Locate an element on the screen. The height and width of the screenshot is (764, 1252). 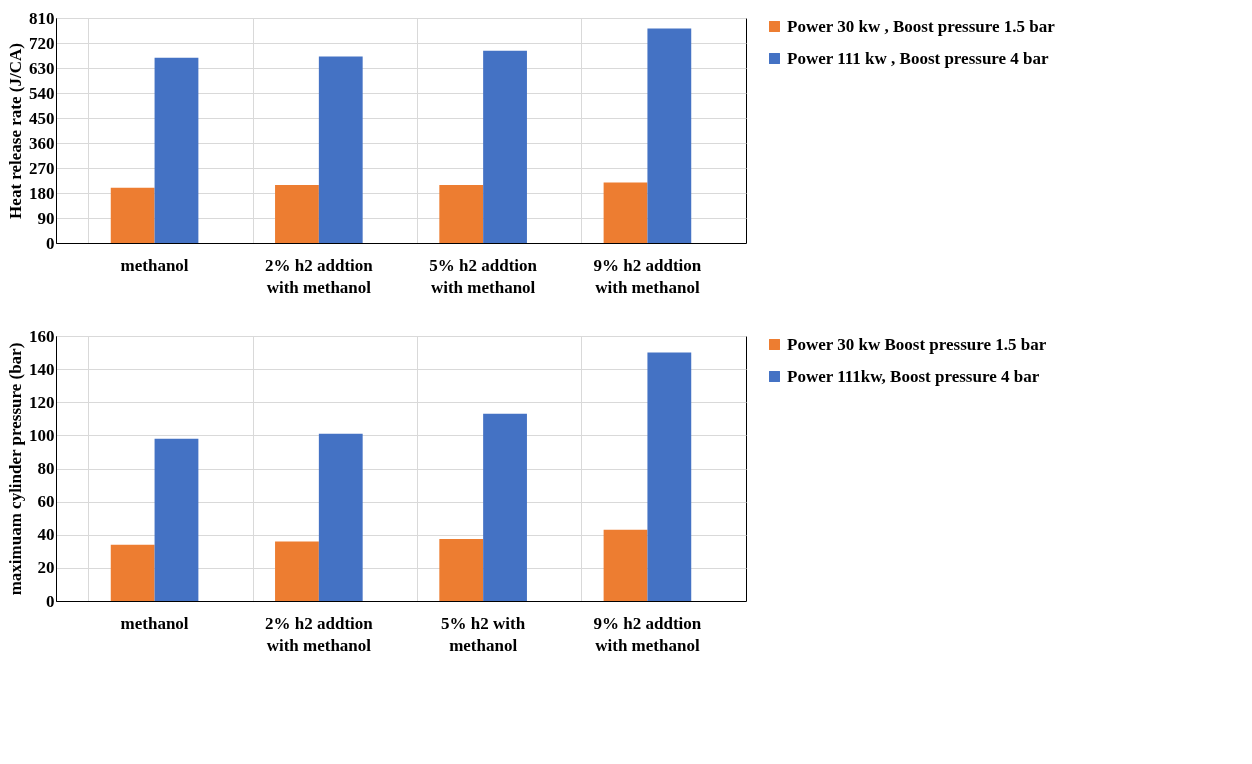
y-axis-title: Heat release rate (J/CA) is located at coordinates (15, 131).